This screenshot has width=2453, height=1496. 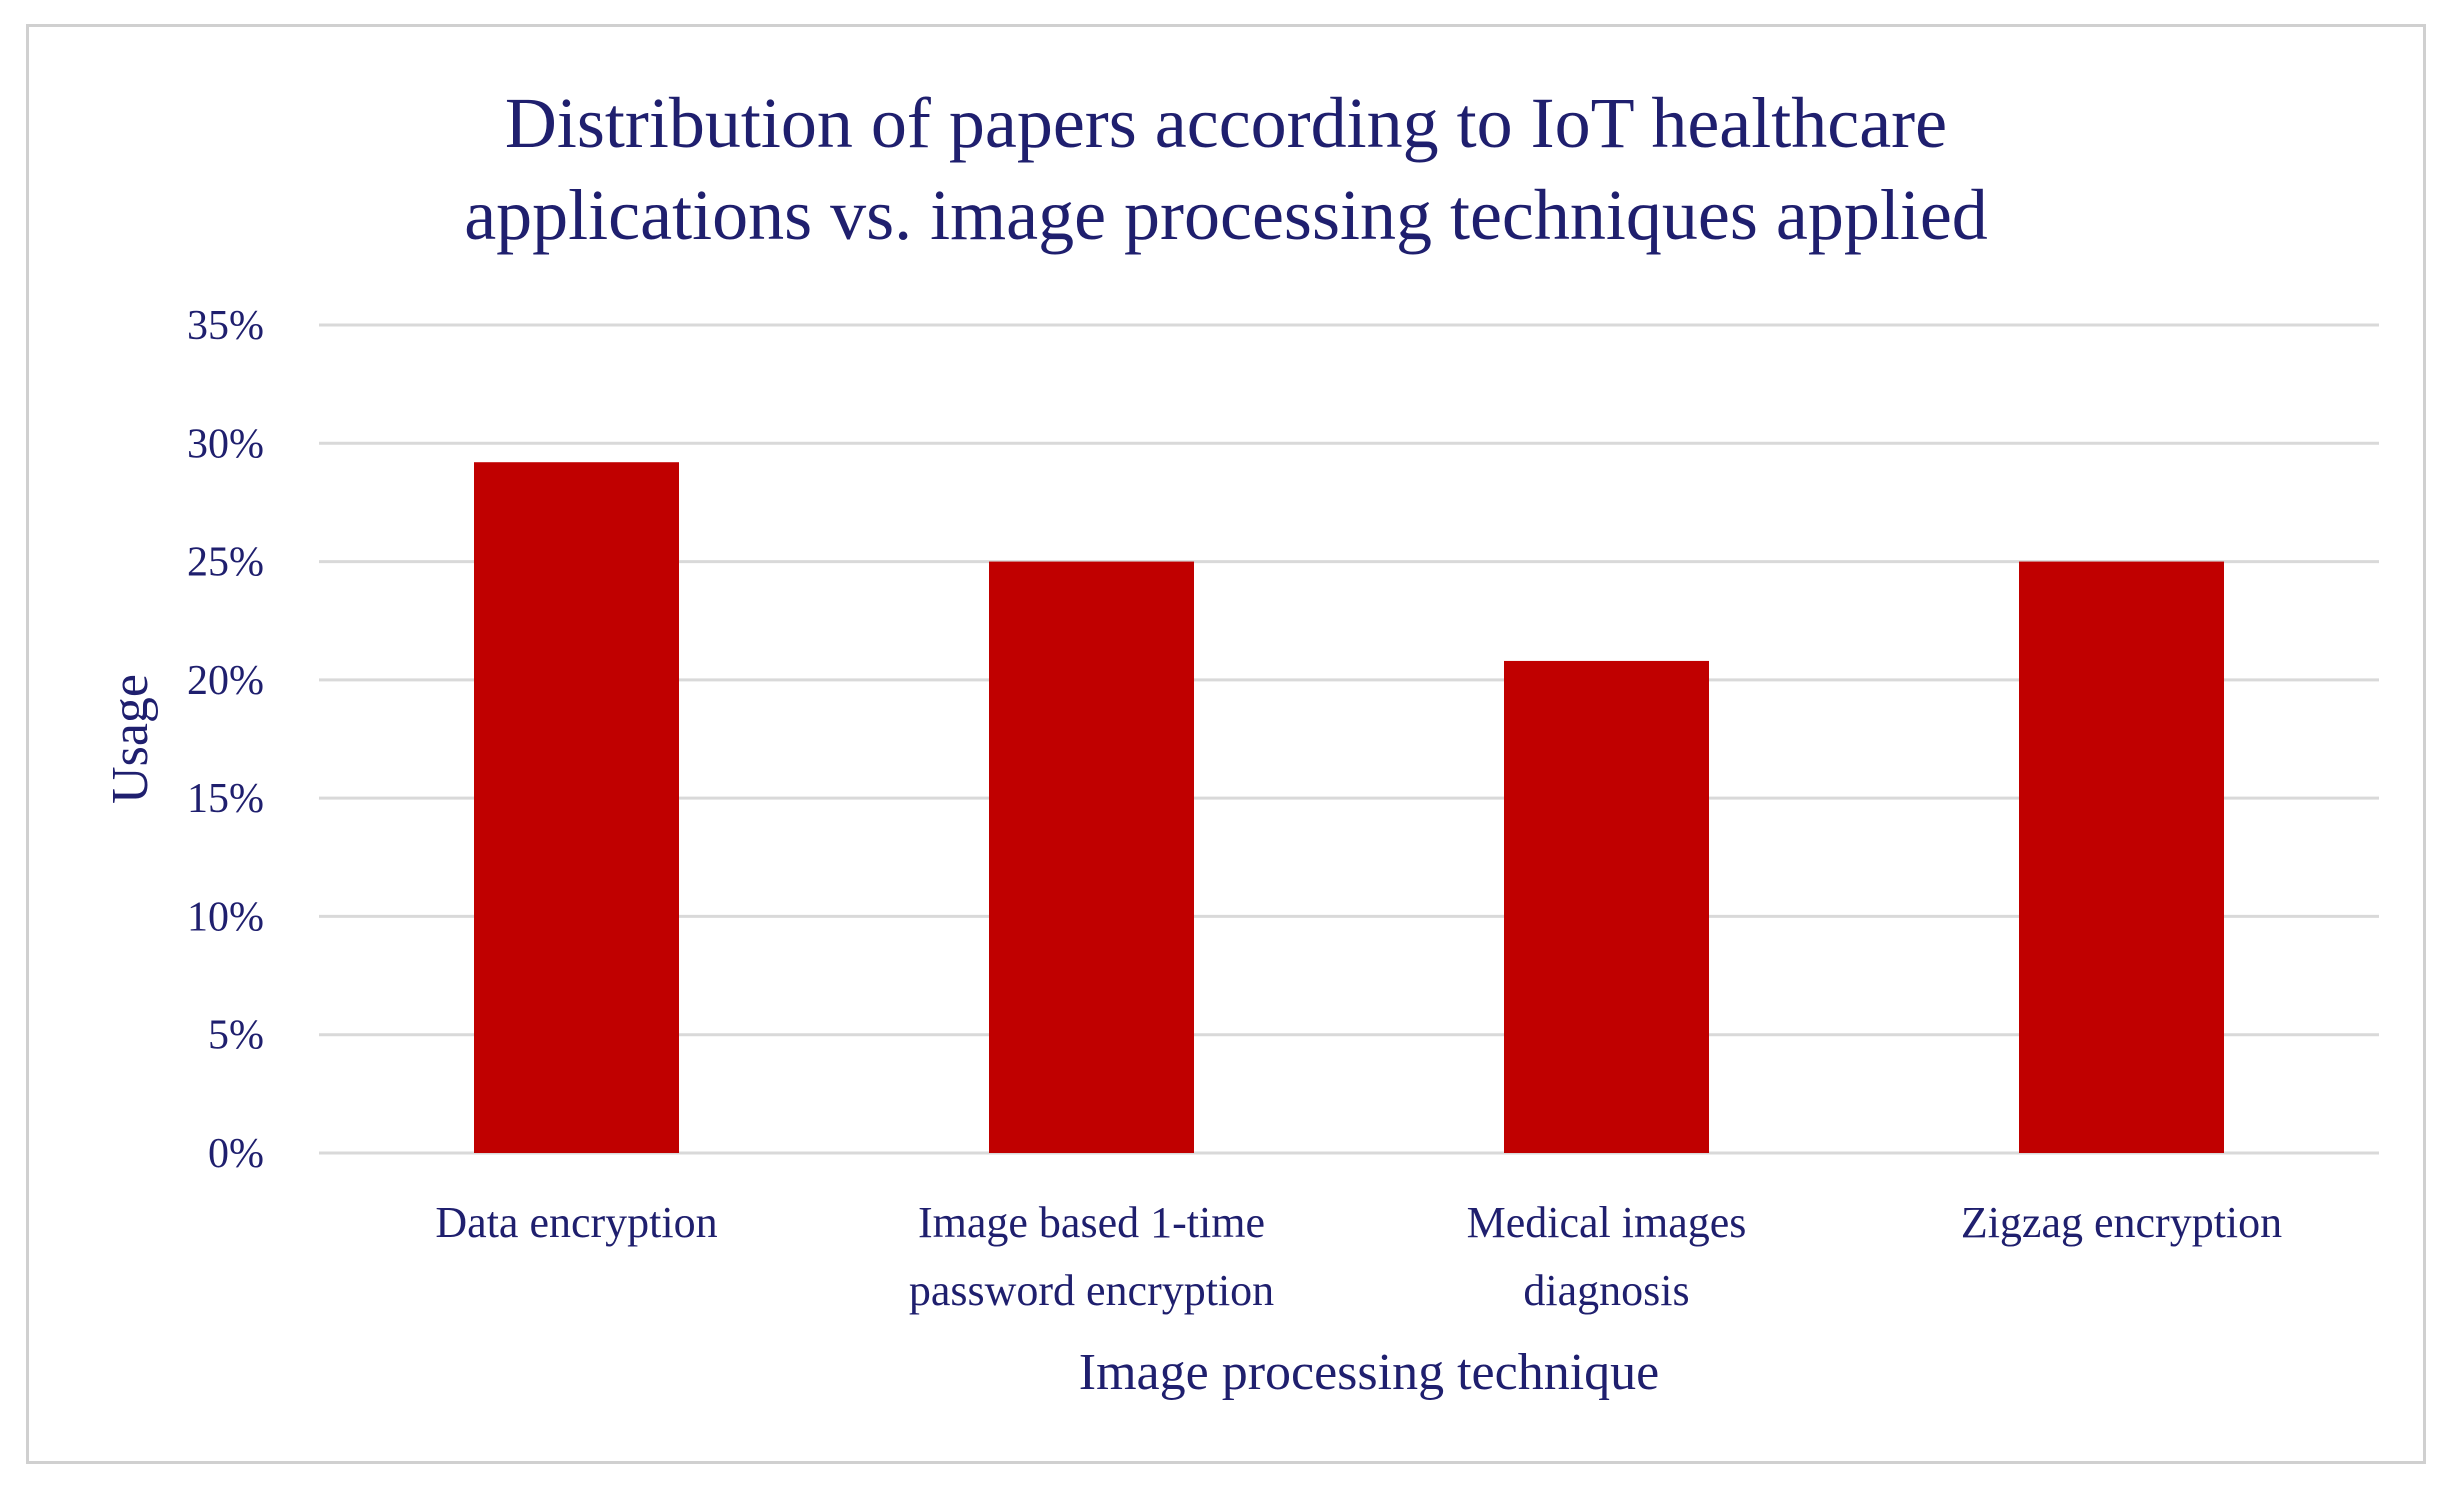 What do you see at coordinates (225, 444) in the screenshot?
I see `y-tick-label: 30%` at bounding box center [225, 444].